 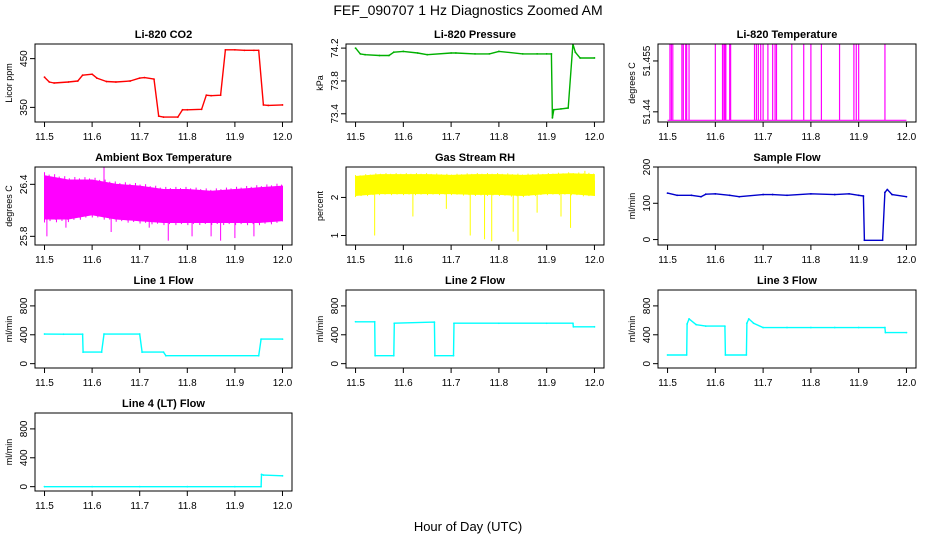 I want to click on y-tick-label: 1, so click(x=335, y=235).